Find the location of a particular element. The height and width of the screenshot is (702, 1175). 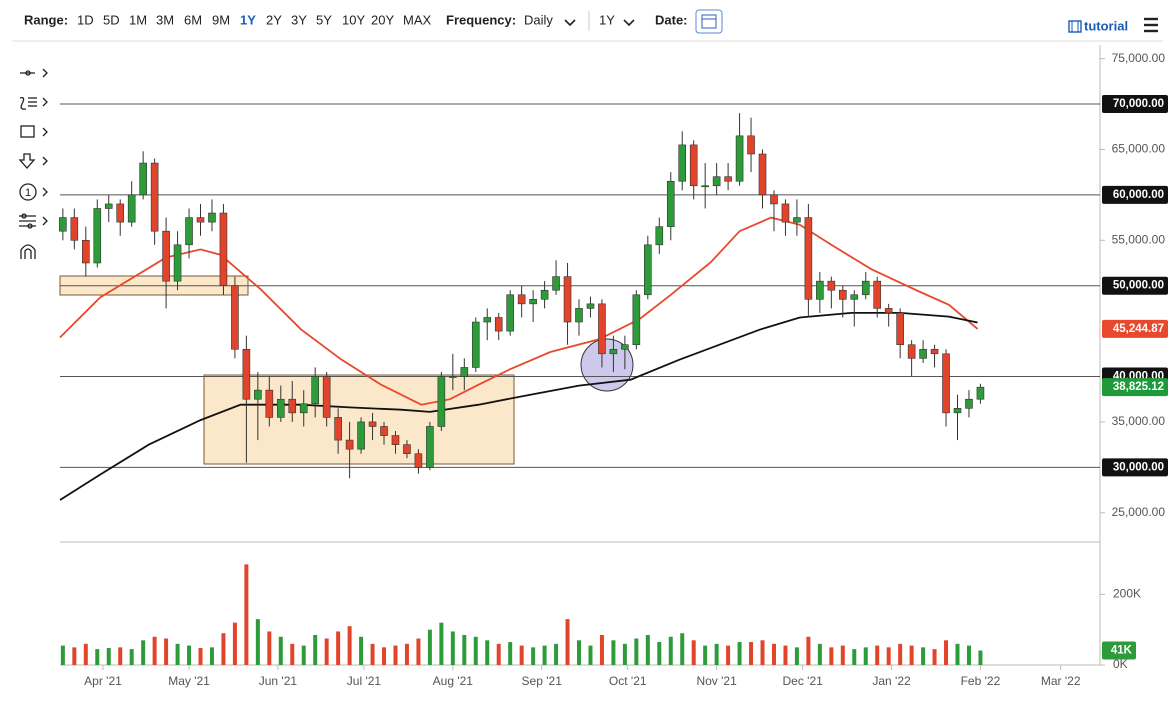

period-select: 1Y is located at coordinates (607, 19).